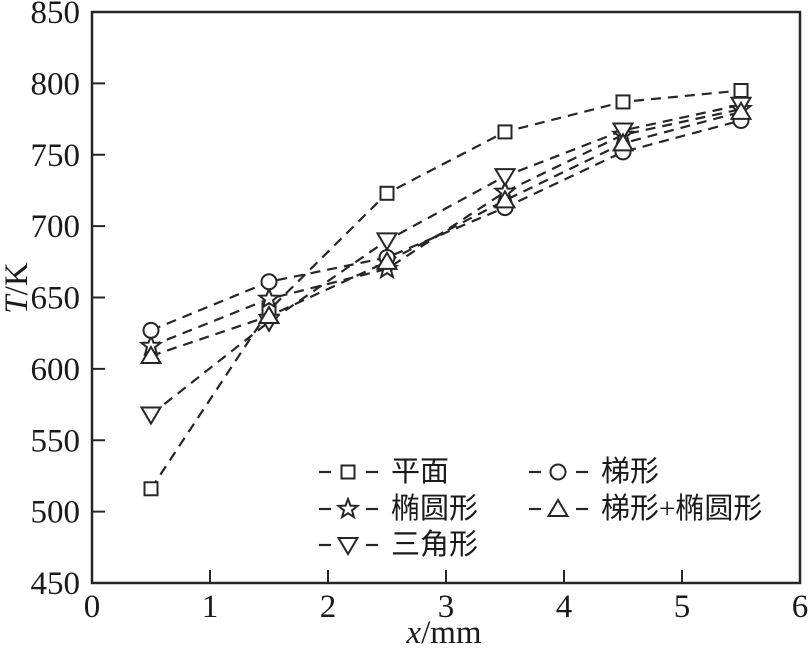 The image size is (808, 652). I want to click on y-tick-label: 600, so click(56, 370).